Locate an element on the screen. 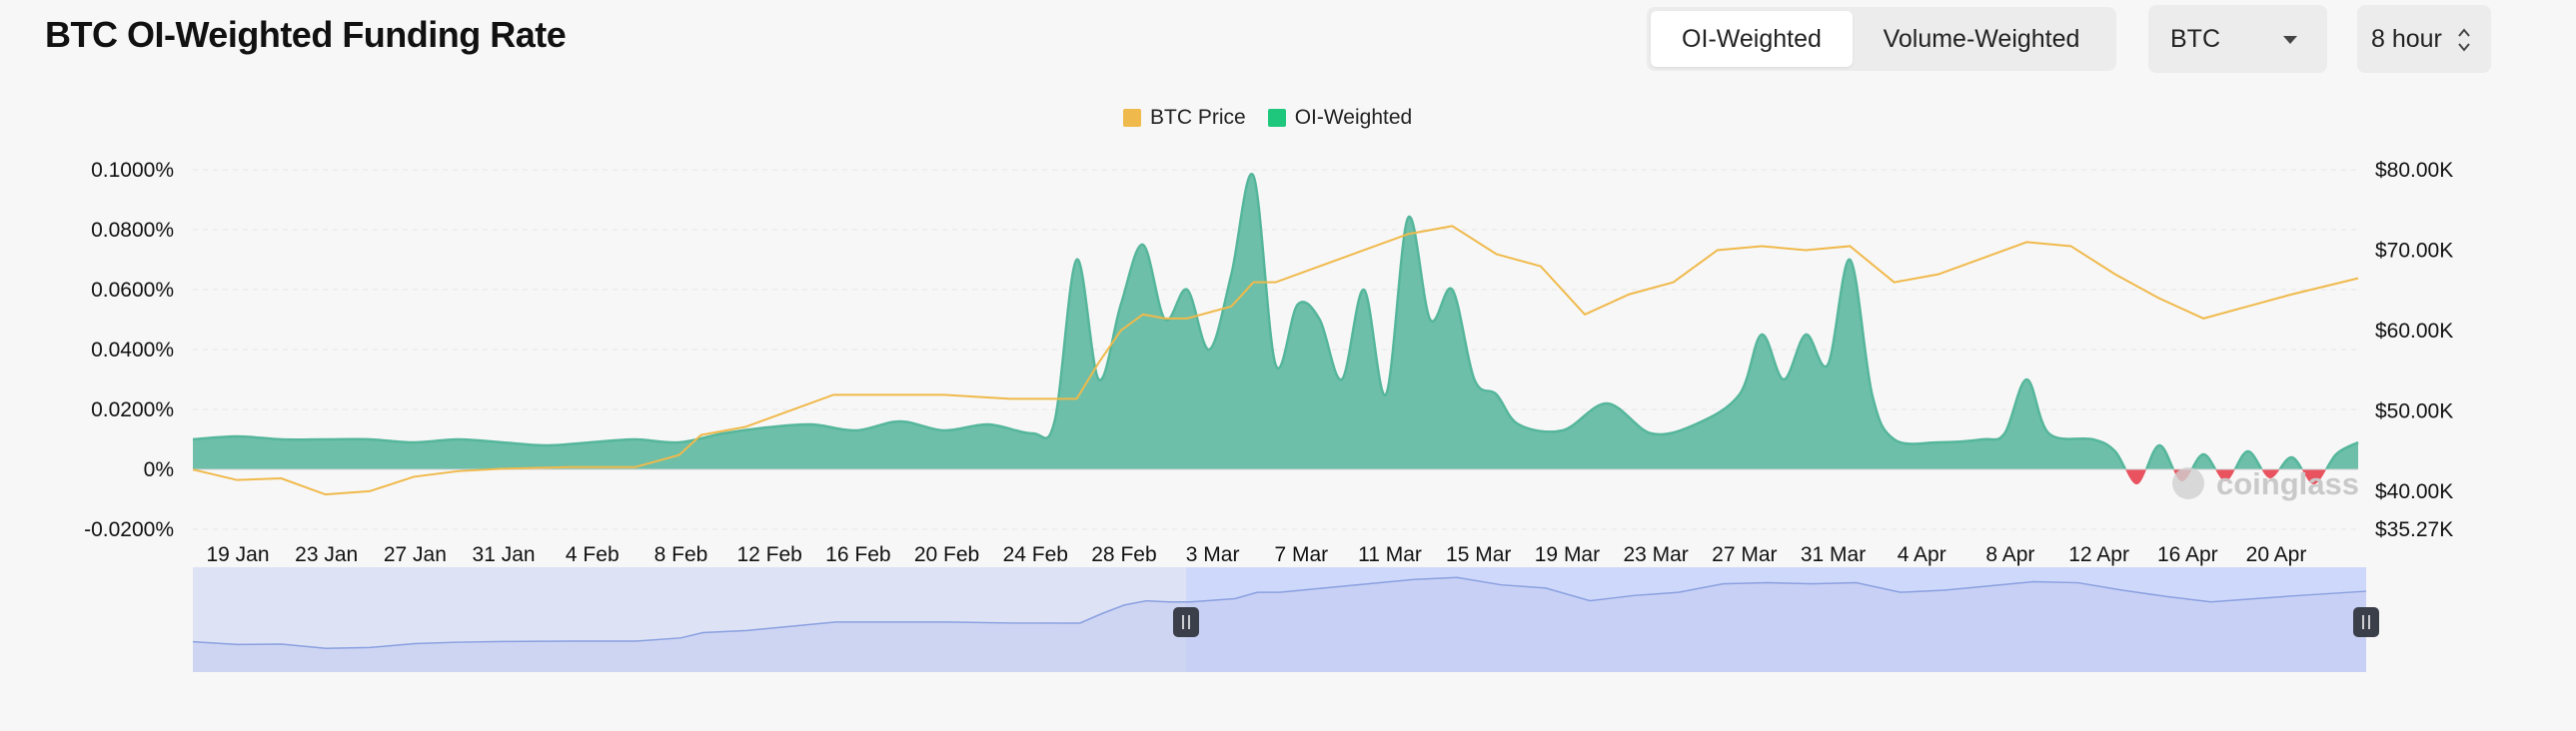 This screenshot has width=2576, height=731. y-left-tick-label: 0.1000% is located at coordinates (132, 171).